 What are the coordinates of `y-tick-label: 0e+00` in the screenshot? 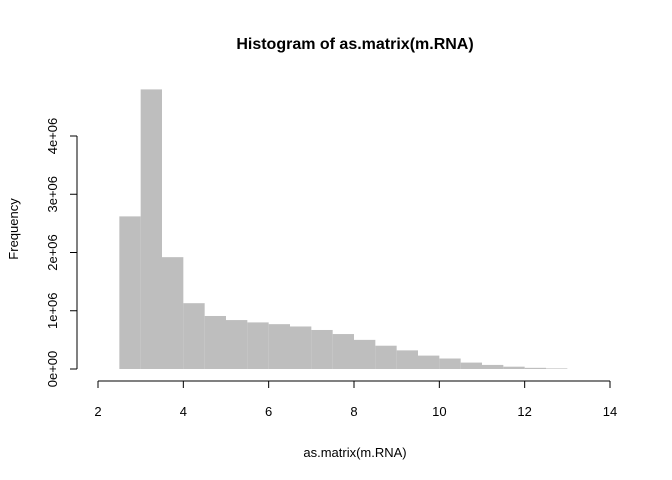 It's located at (52, 369).